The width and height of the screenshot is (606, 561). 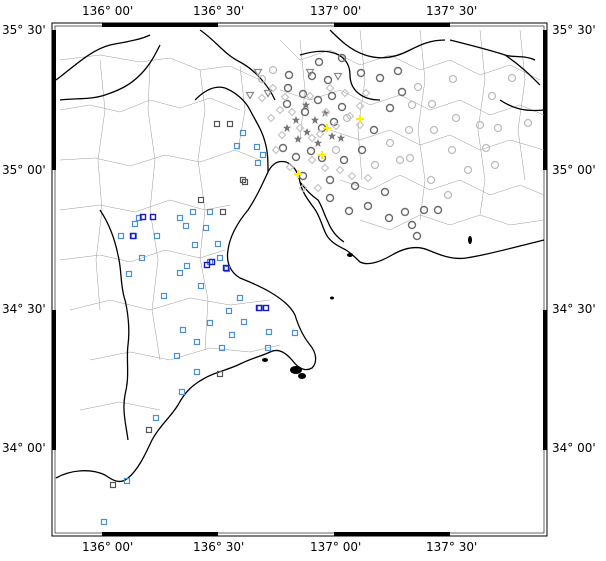 What do you see at coordinates (574, 30) in the screenshot?
I see `lat-label-right-1: 35° 30'` at bounding box center [574, 30].